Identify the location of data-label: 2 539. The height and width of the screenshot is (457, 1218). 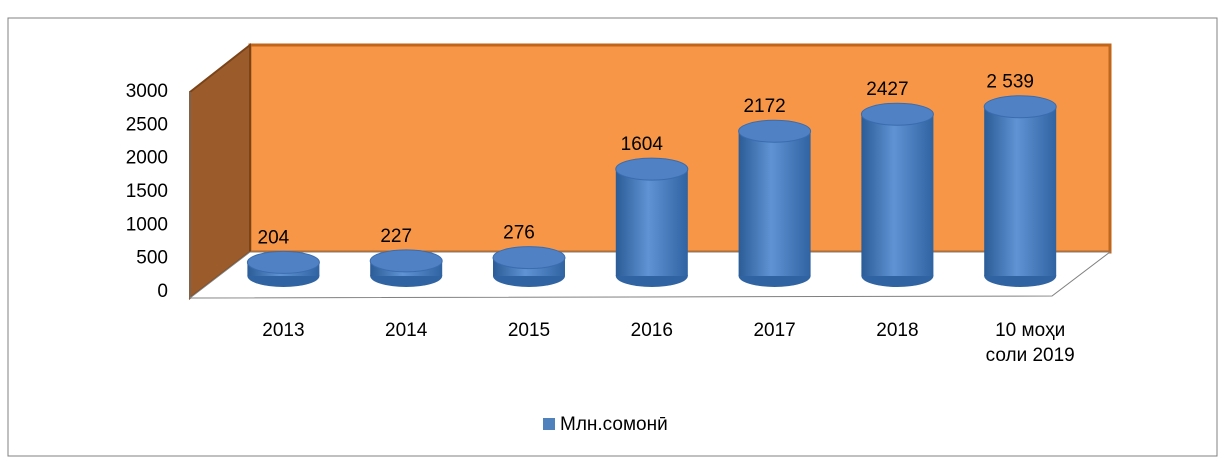
(1010, 82).